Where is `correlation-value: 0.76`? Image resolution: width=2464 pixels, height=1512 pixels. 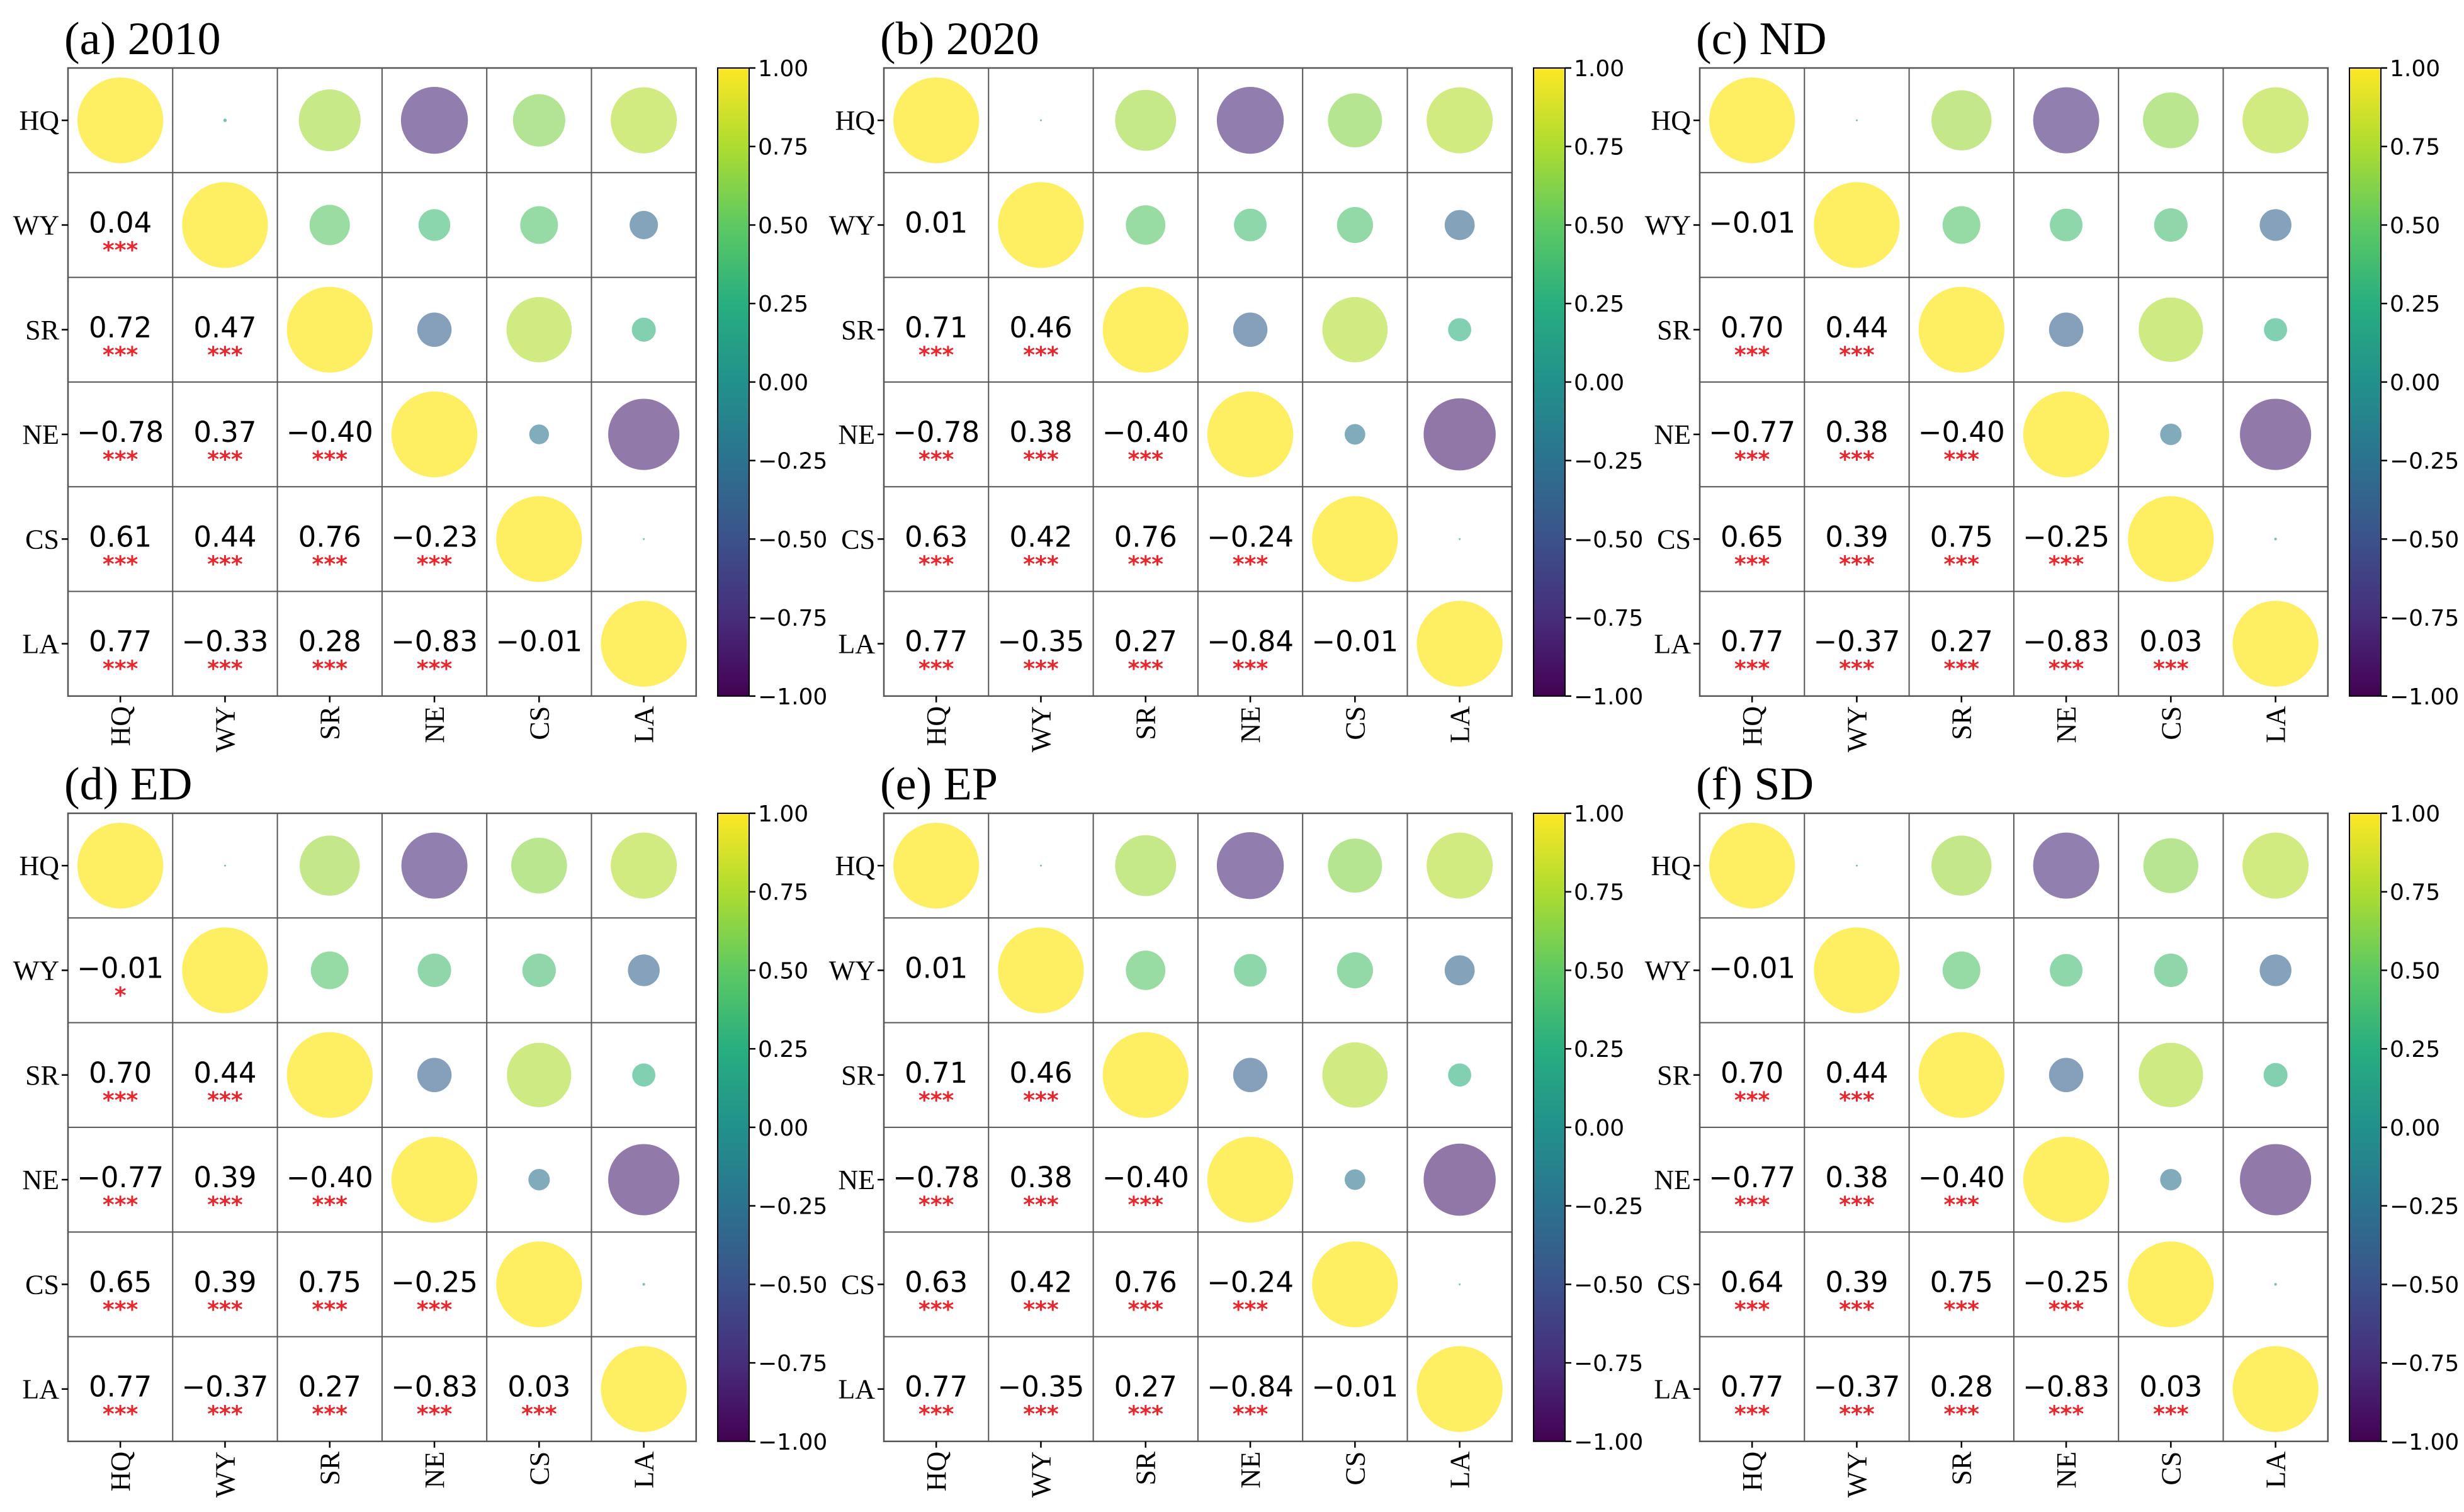
correlation-value: 0.76 is located at coordinates (1145, 1282).